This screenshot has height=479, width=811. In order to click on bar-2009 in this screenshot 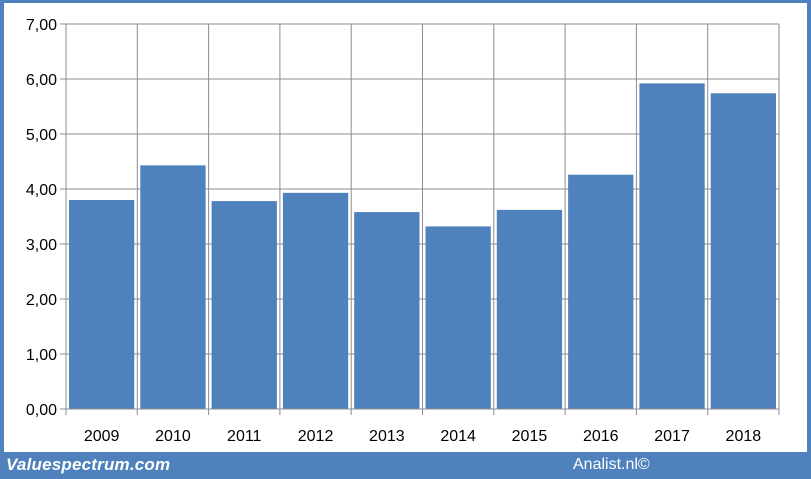, I will do `click(102, 304)`.